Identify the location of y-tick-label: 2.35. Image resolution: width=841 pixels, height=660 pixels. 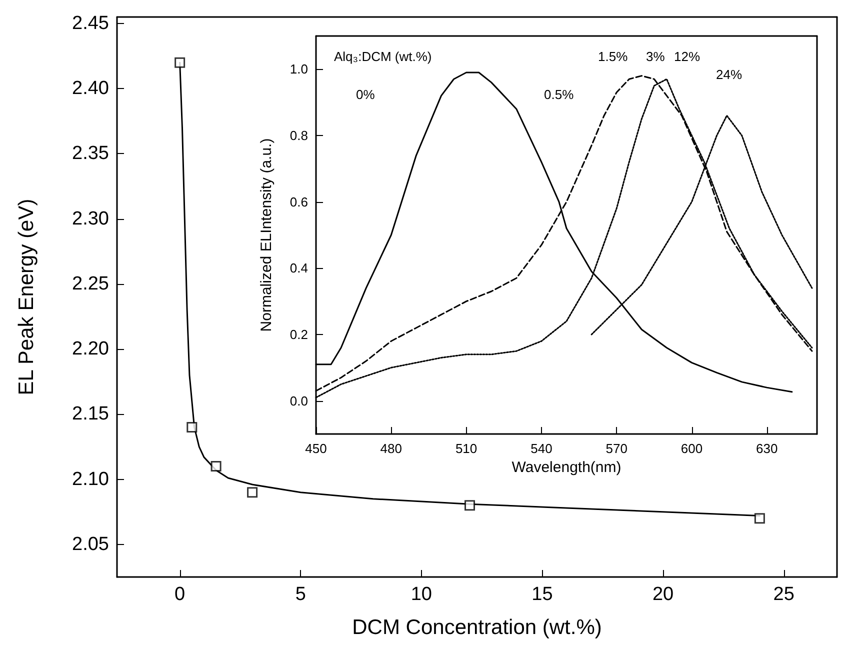
(90, 153).